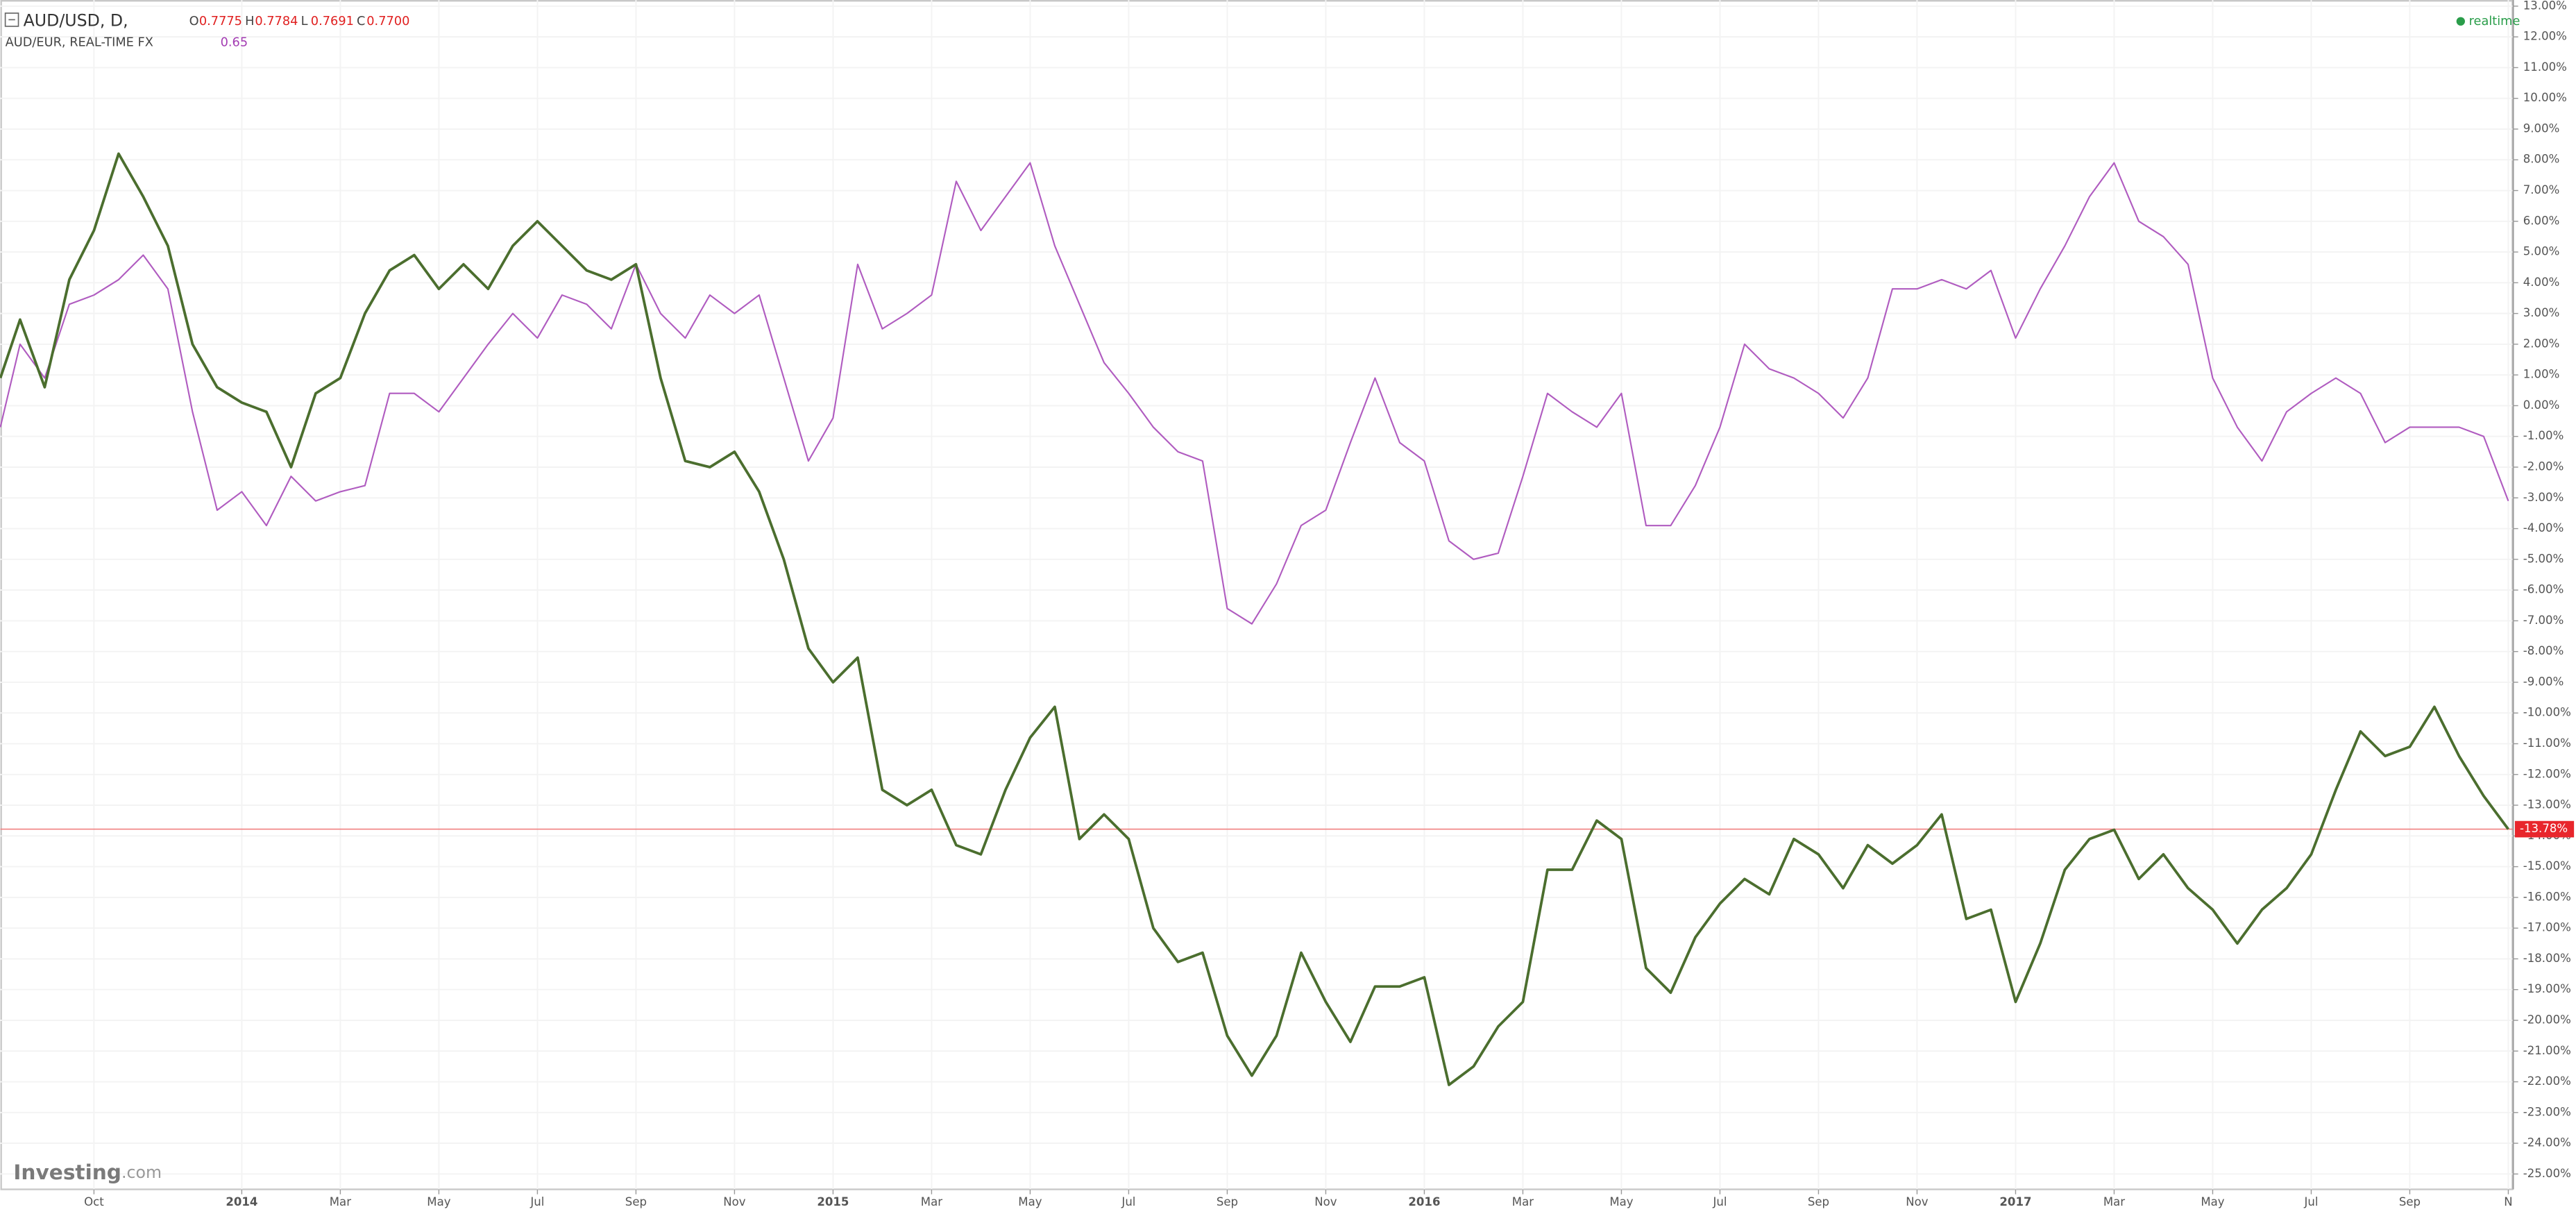  Describe the element at coordinates (1424, 1201) in the screenshot. I see `x-tick-label: 2016` at that location.